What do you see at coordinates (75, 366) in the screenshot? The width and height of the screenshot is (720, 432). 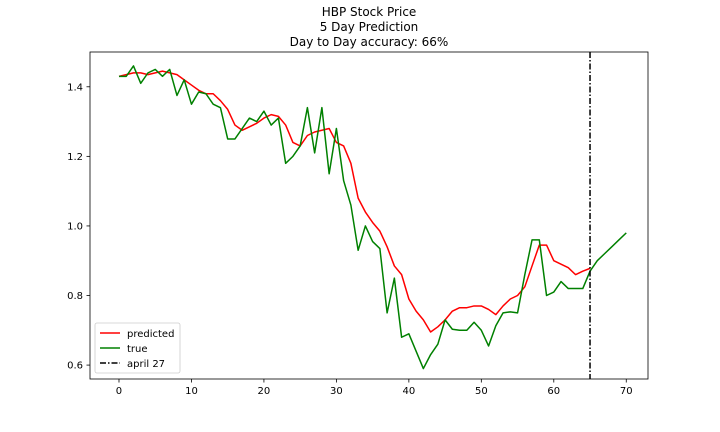 I see `y-tick-label: 0.6` at bounding box center [75, 366].